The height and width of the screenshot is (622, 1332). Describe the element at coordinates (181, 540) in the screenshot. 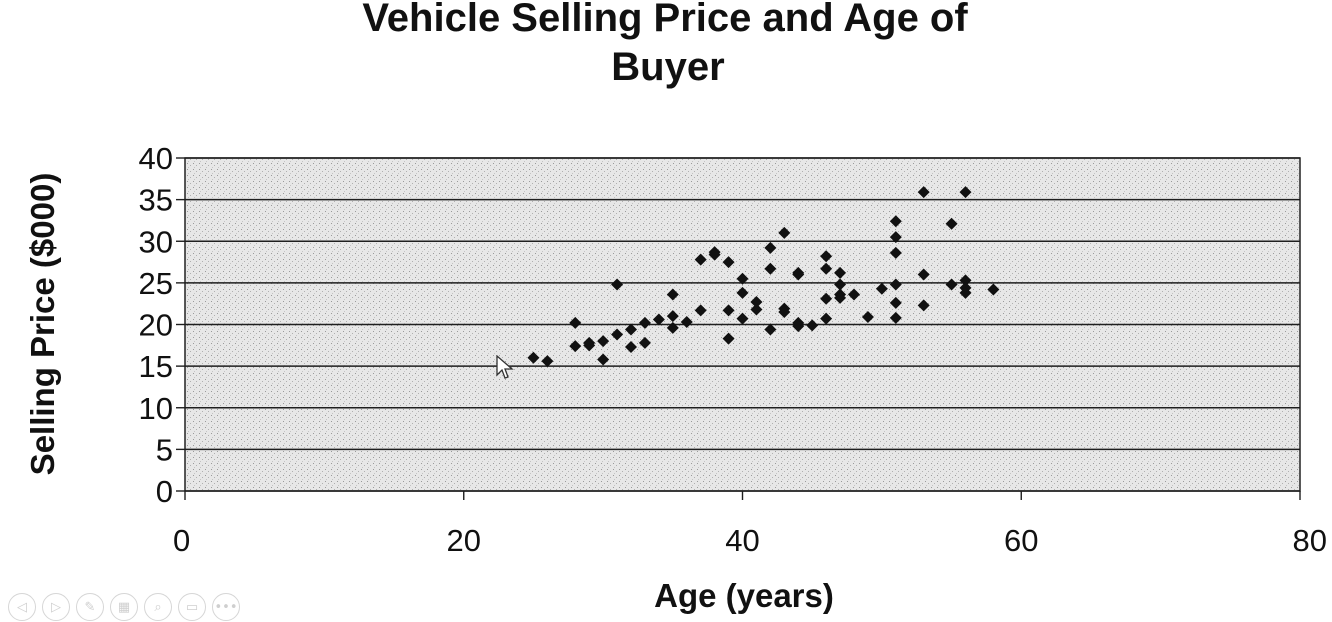

I see `x-tick-label: 0` at that location.